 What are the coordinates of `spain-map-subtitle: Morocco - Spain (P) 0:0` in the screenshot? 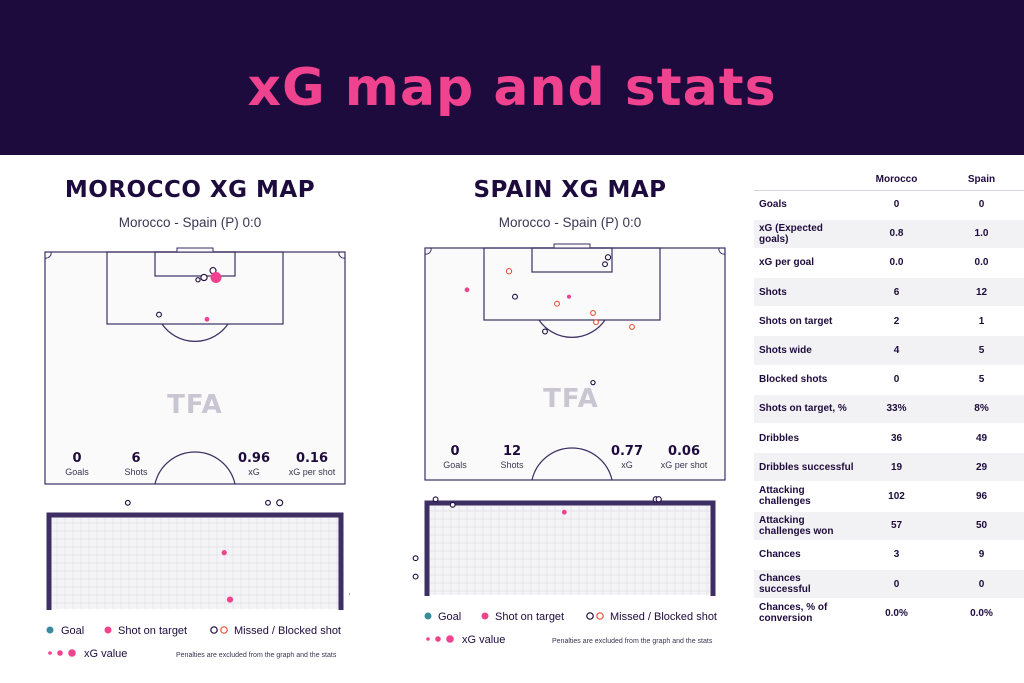 It's located at (570, 222).